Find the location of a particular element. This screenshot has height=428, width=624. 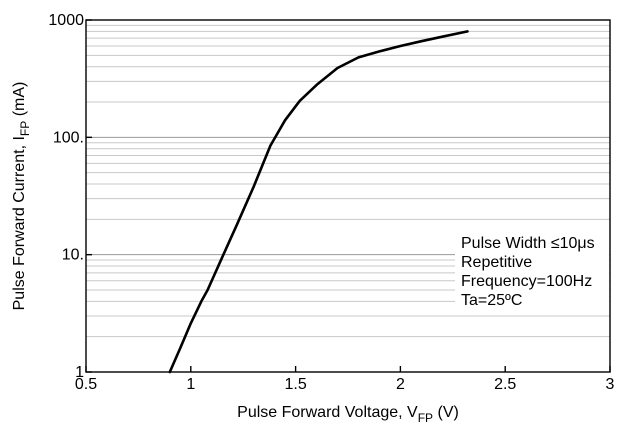

x-tick-label: 2.5 is located at coordinates (505, 384).